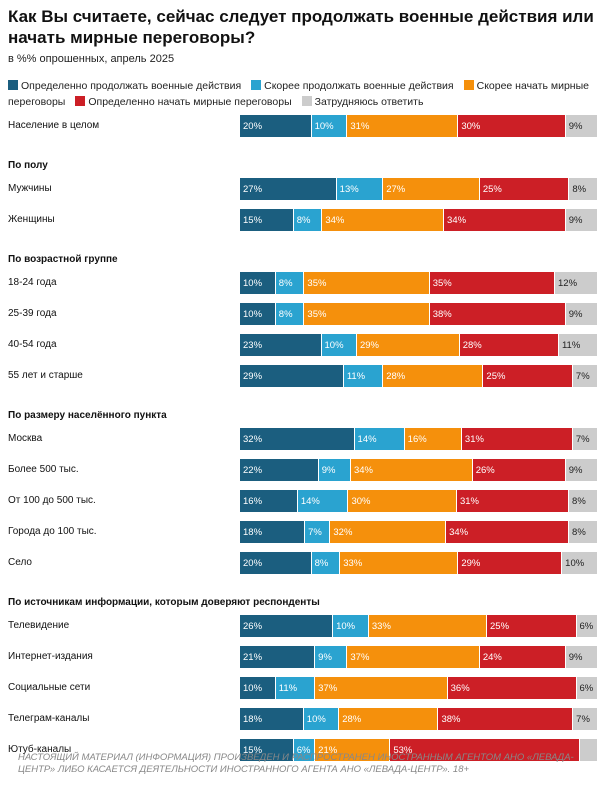 This screenshot has height=800, width=612. I want to click on row-label: 25-39 года, so click(32, 313).